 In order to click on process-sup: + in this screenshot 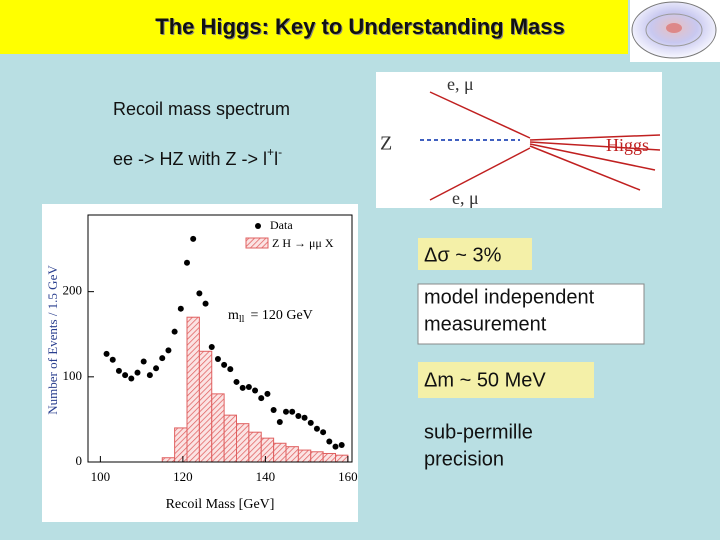, I will do `click(270, 152)`.